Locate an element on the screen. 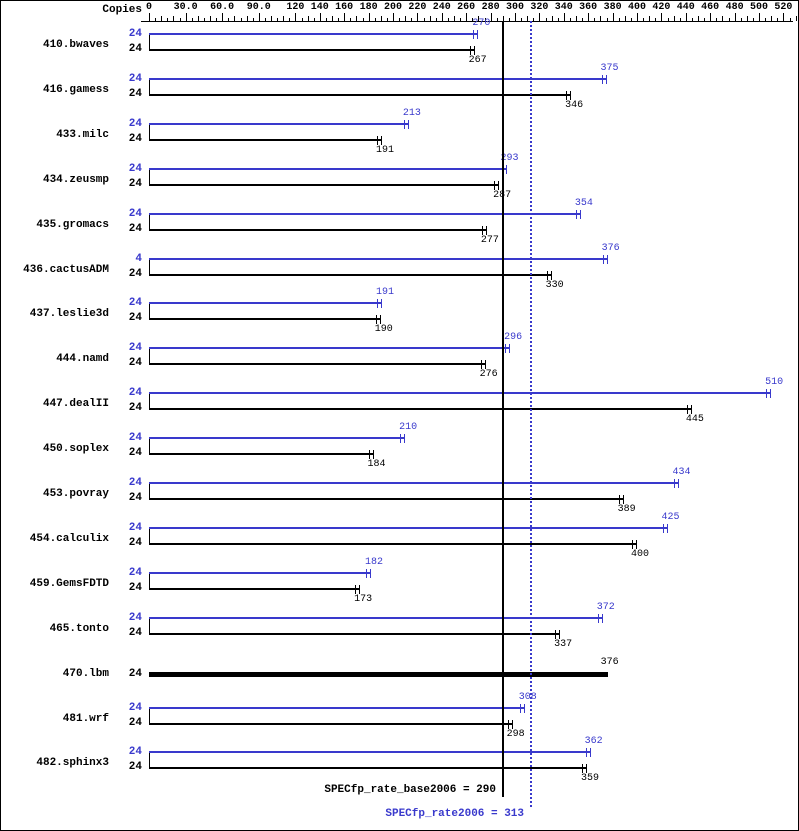 The height and width of the screenshot is (831, 799). base-value-label: 173 is located at coordinates (363, 599).